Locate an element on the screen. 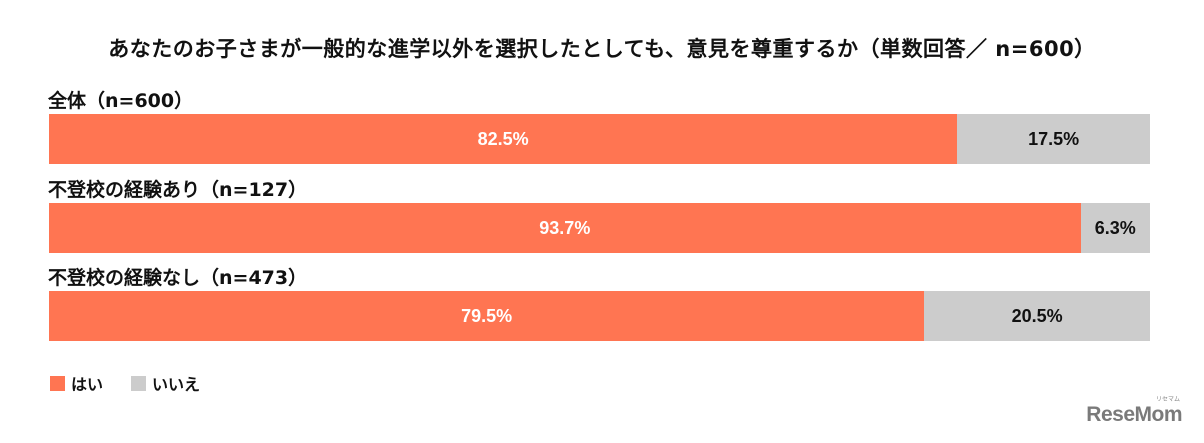 The image size is (1204, 443). legend-label: いいえ is located at coordinates (176, 384).